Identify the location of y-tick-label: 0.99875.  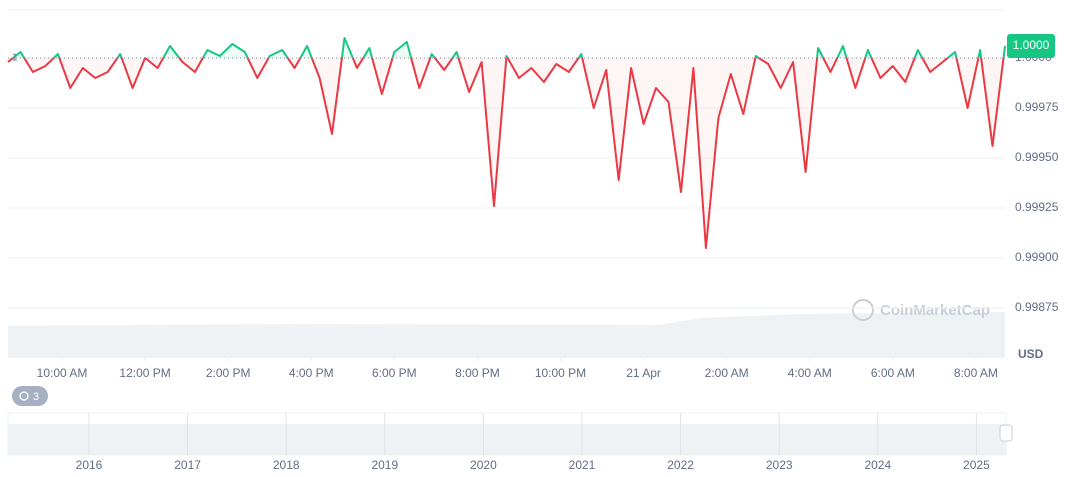
(1037, 307).